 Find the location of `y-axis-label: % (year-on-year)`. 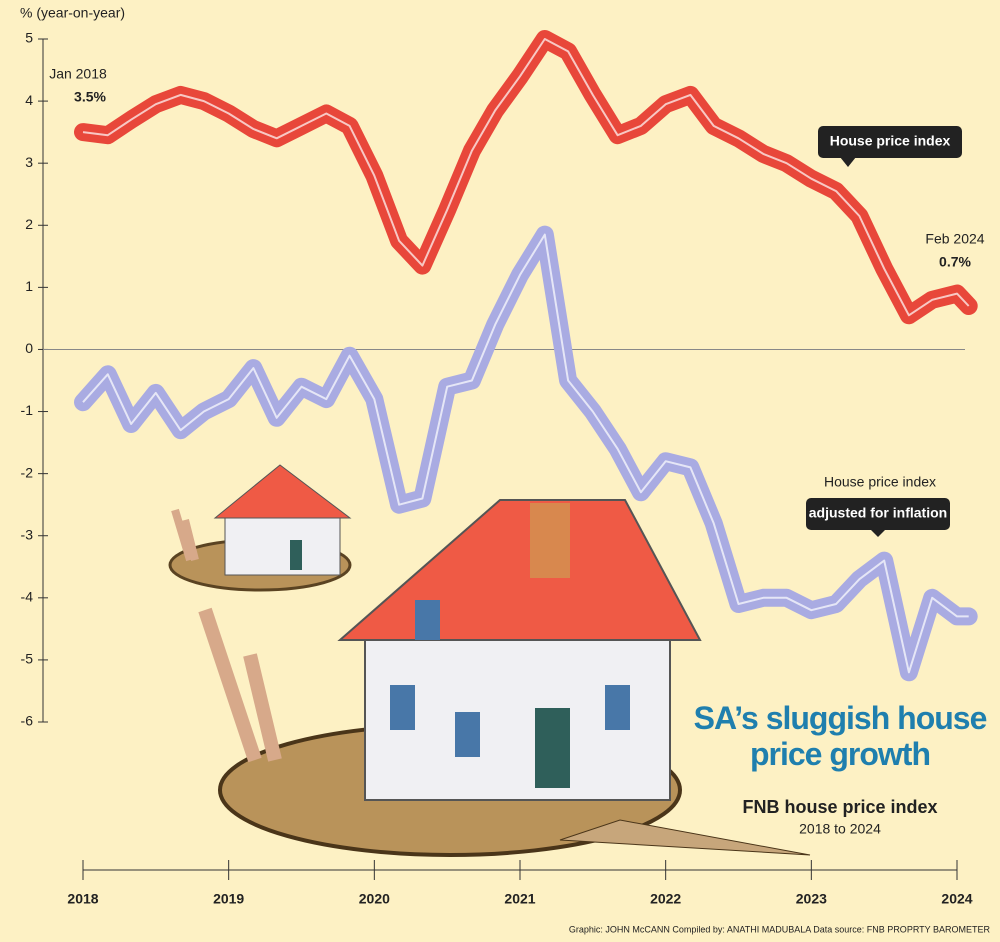

y-axis-label: % (year-on-year) is located at coordinates (72, 13).